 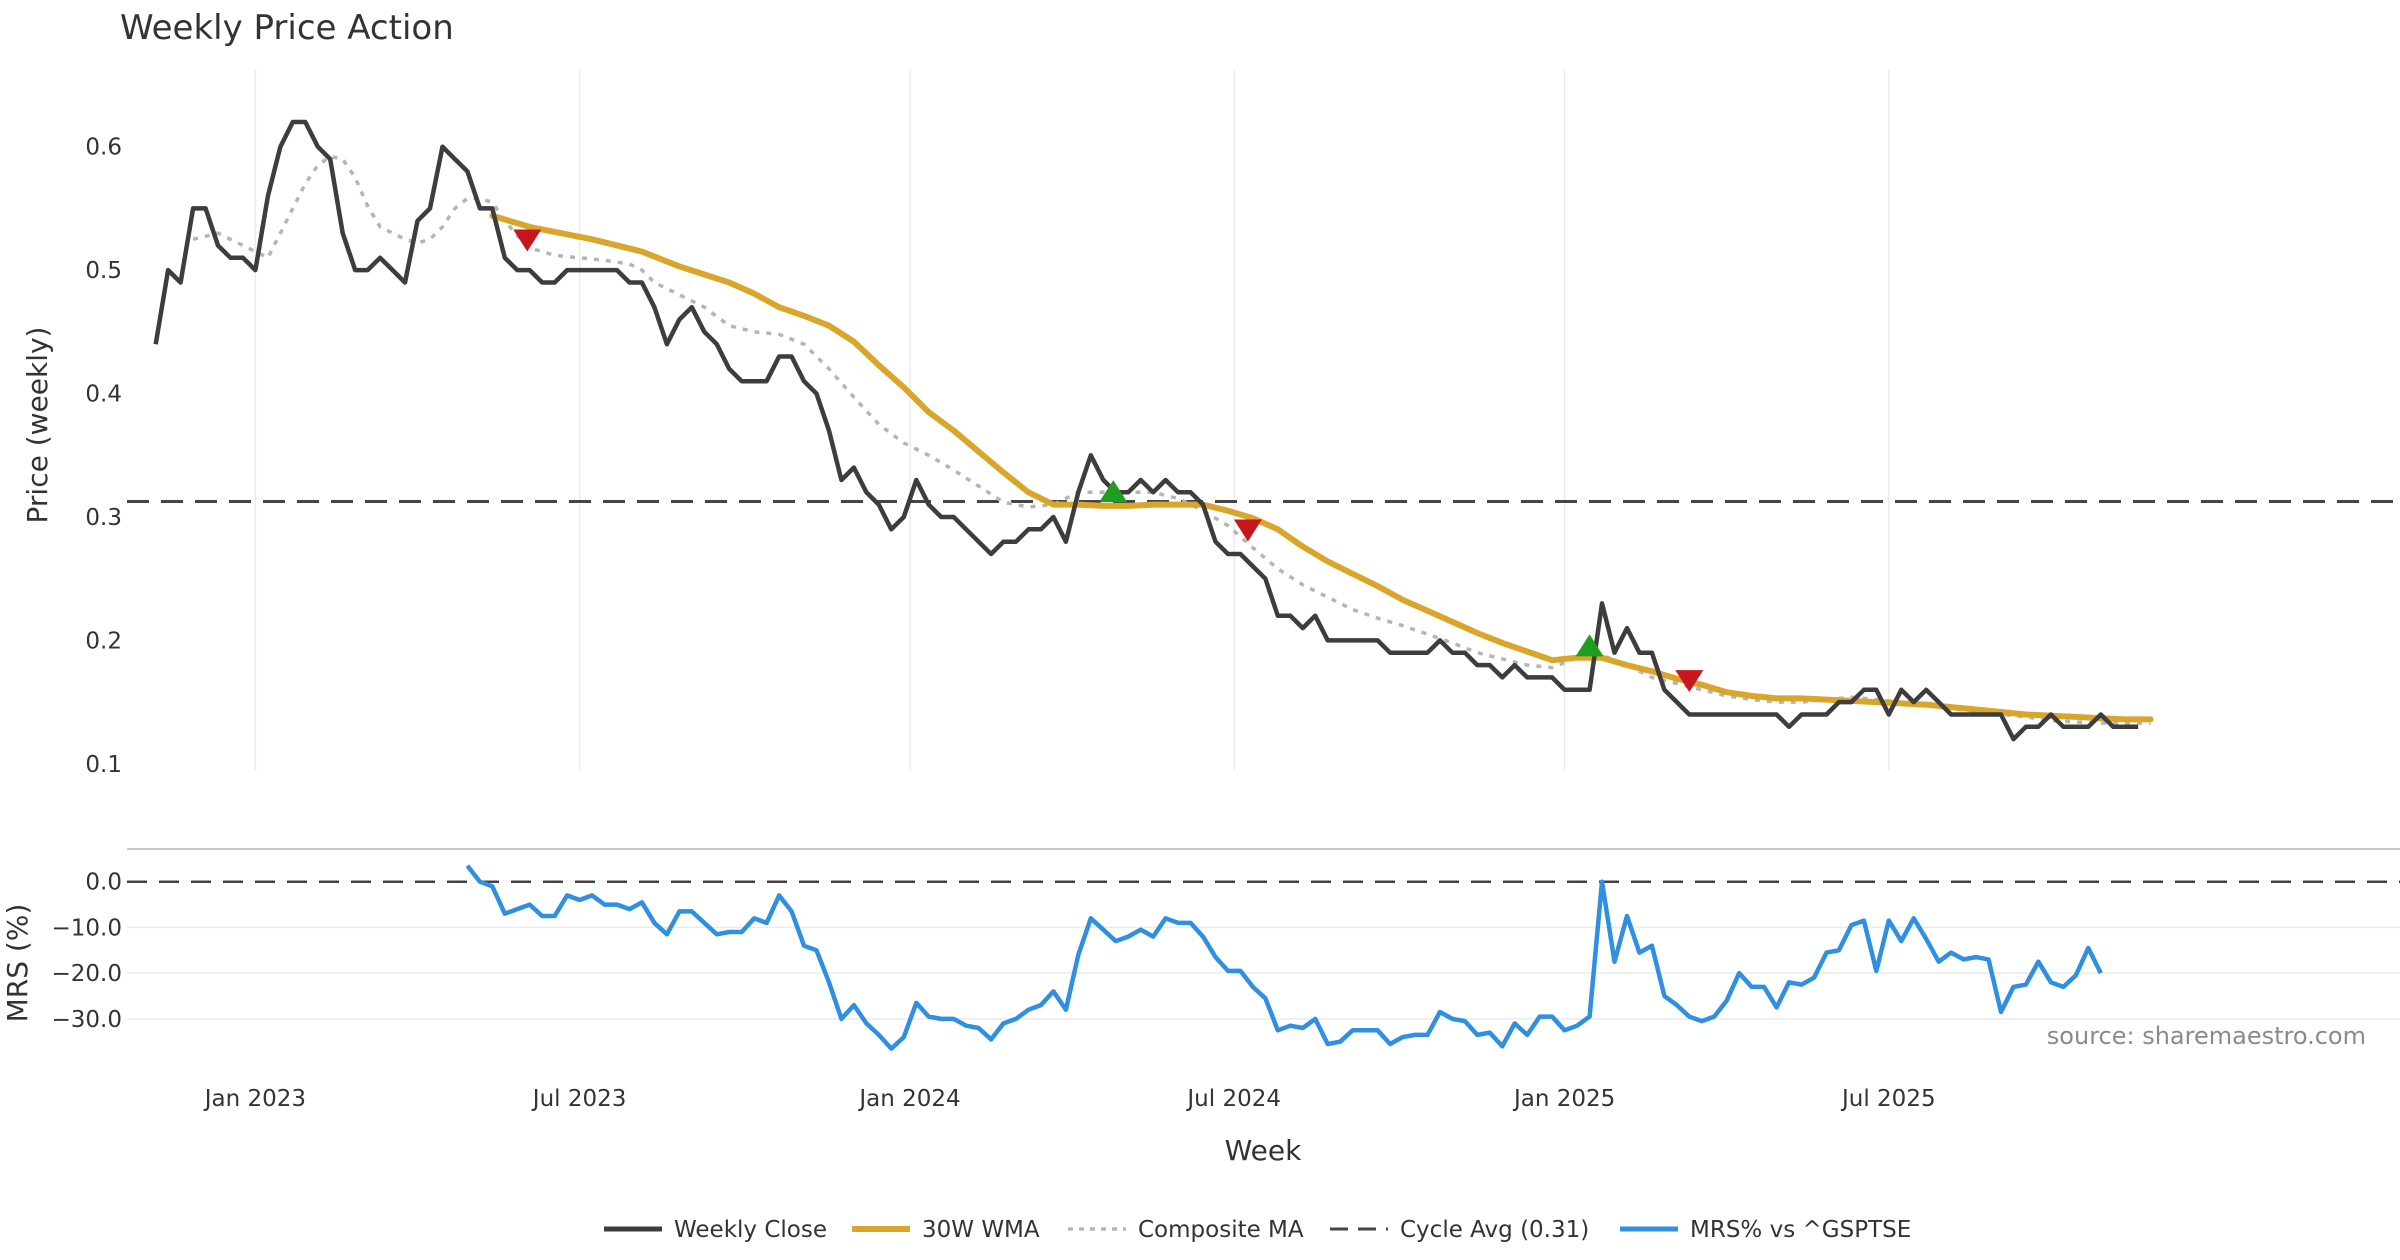 What do you see at coordinates (87, 928) in the screenshot?
I see `mrs-y-tick-label: −10.0` at bounding box center [87, 928].